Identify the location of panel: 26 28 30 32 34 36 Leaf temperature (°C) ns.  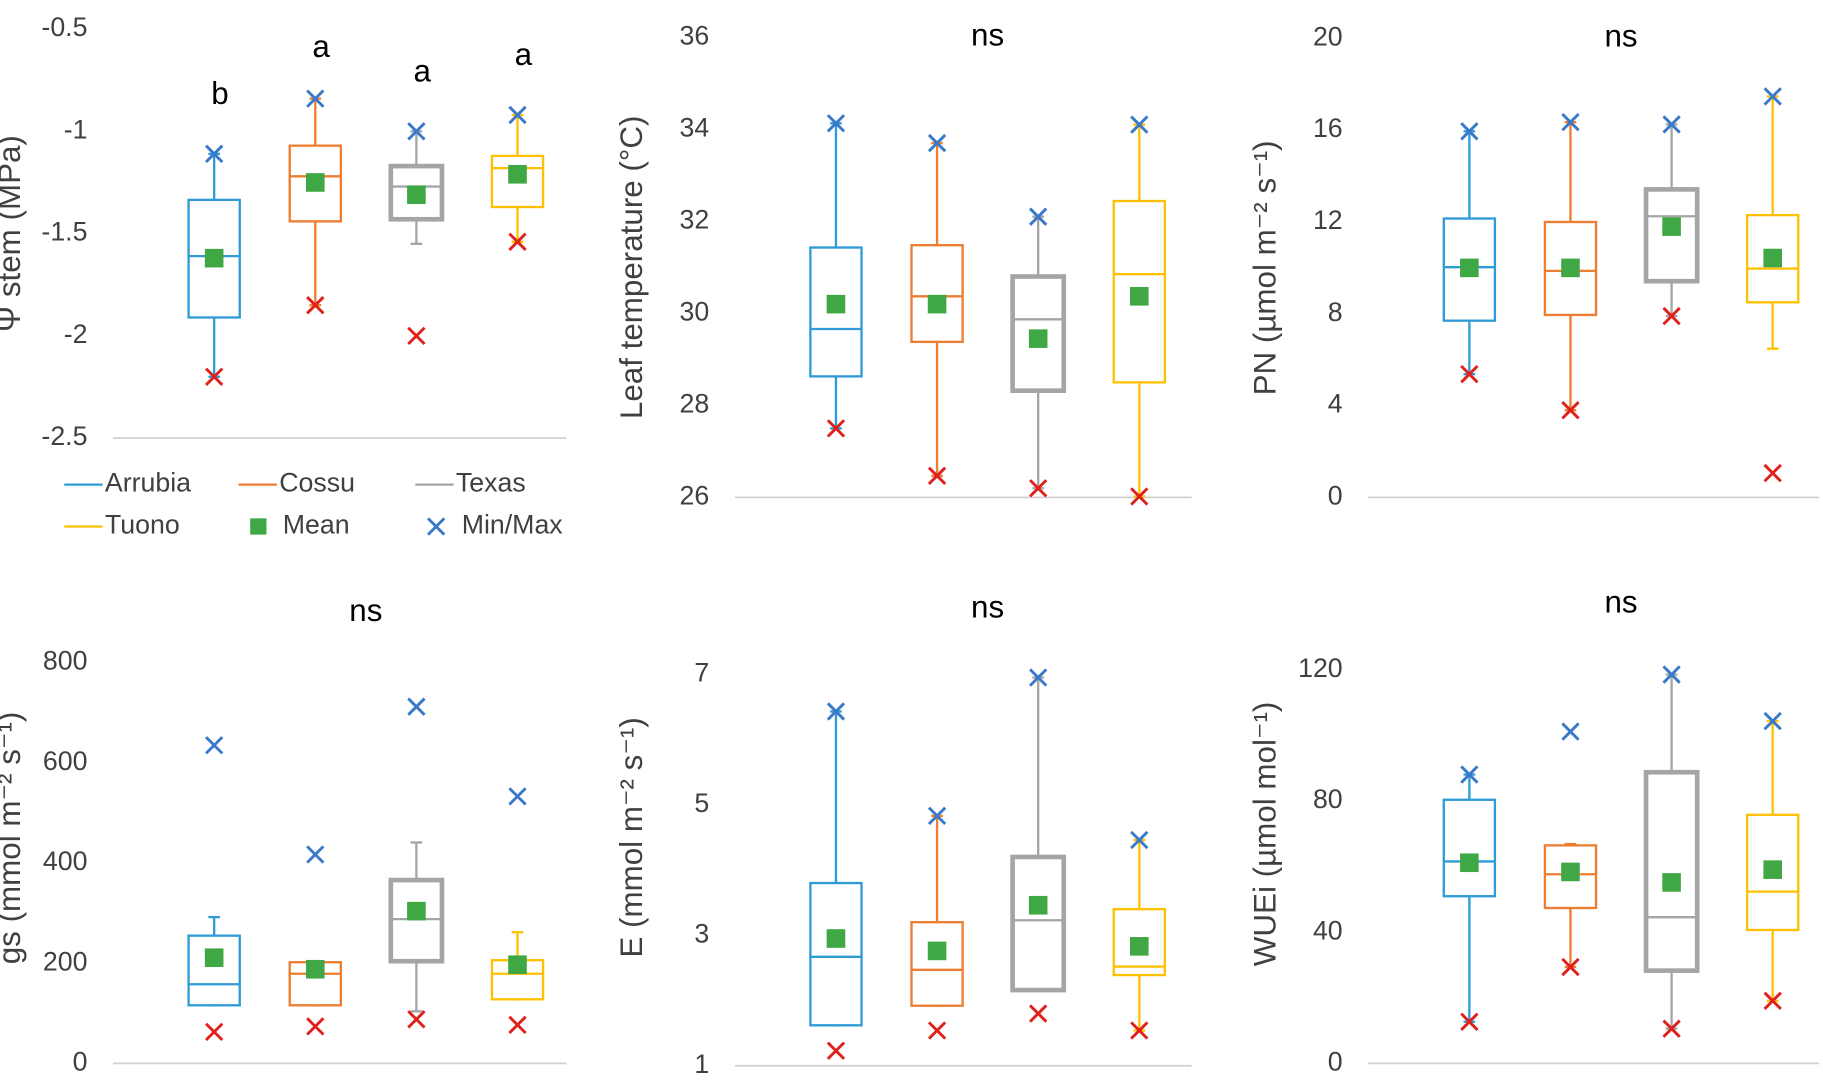
(903, 263).